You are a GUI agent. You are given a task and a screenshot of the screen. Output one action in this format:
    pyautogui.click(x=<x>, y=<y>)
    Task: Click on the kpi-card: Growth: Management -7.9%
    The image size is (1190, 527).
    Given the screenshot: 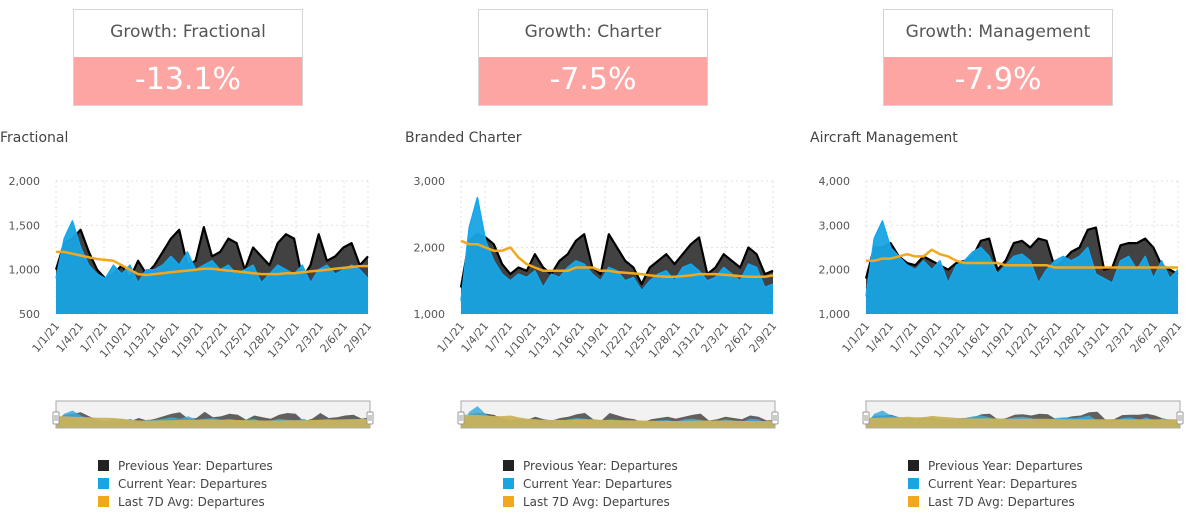 What is the action you would take?
    pyautogui.click(x=998, y=57)
    